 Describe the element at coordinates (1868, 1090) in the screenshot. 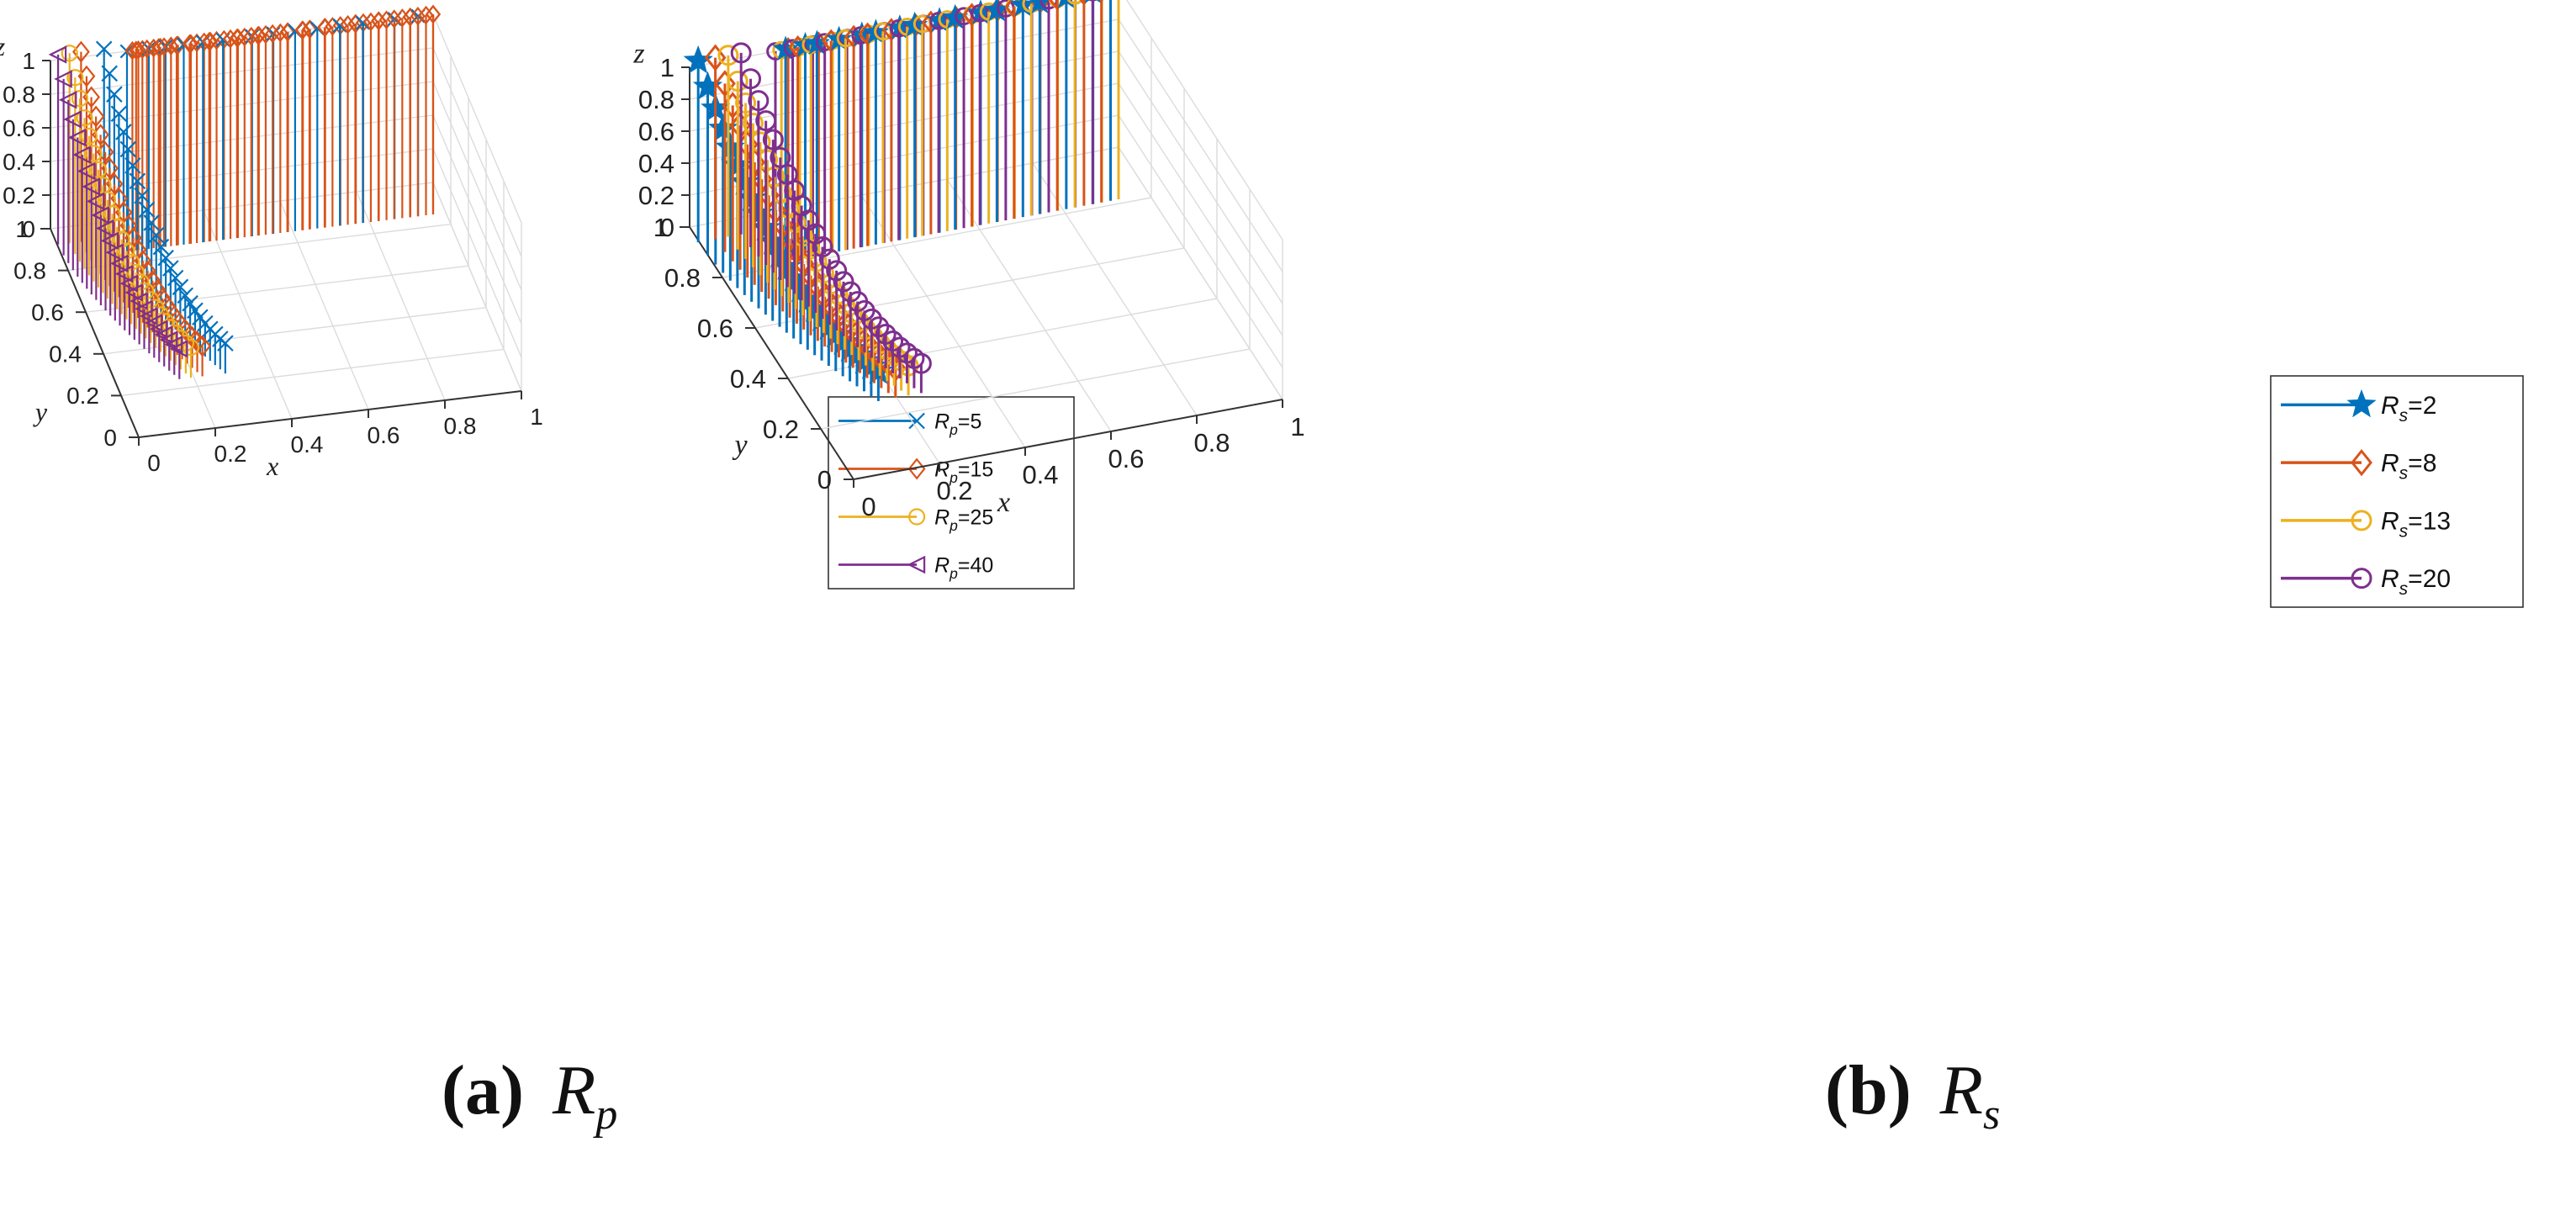

I see `caption-b-tag: (b)` at that location.